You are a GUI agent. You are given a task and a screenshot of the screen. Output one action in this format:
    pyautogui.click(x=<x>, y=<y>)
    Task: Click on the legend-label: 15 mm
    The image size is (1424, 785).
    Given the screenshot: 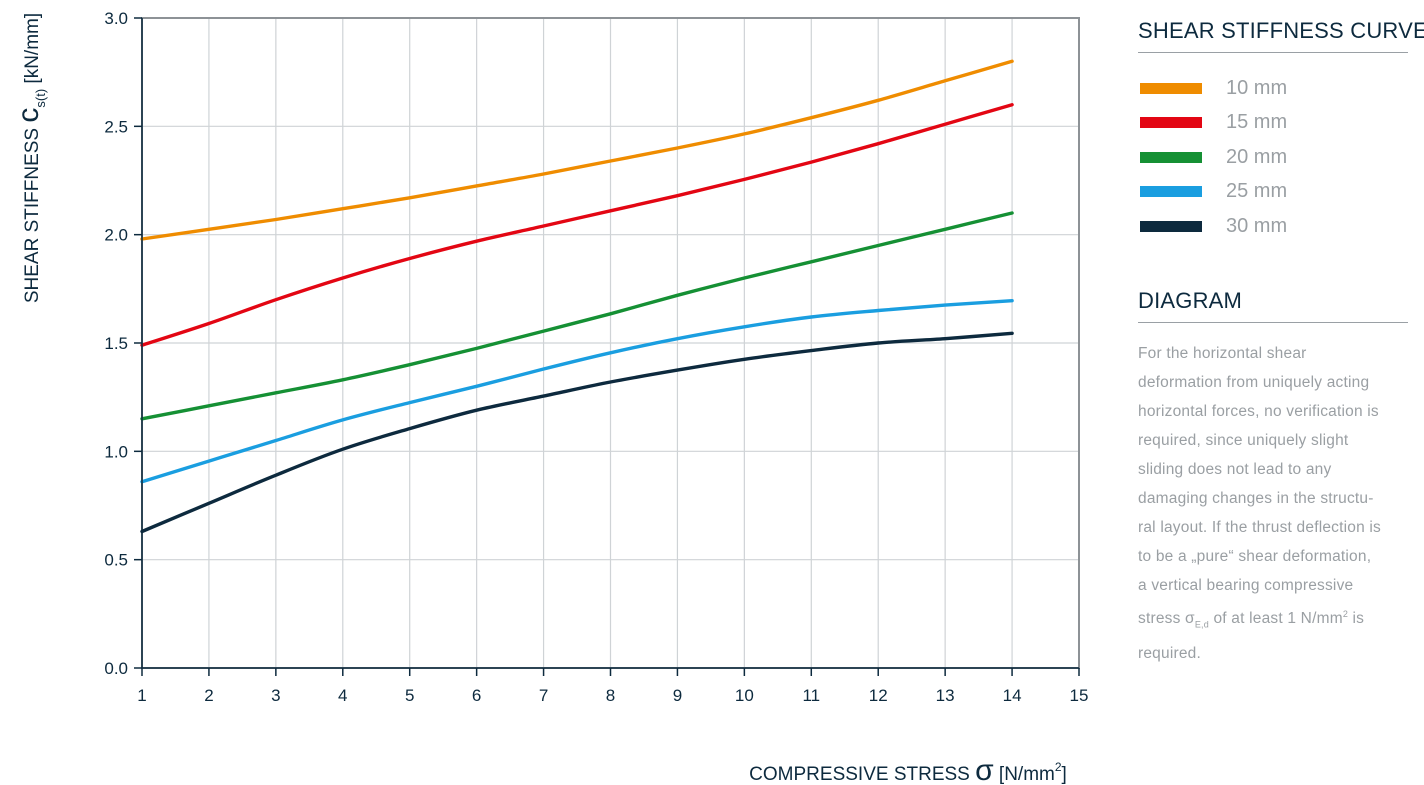 What is the action you would take?
    pyautogui.click(x=1257, y=122)
    